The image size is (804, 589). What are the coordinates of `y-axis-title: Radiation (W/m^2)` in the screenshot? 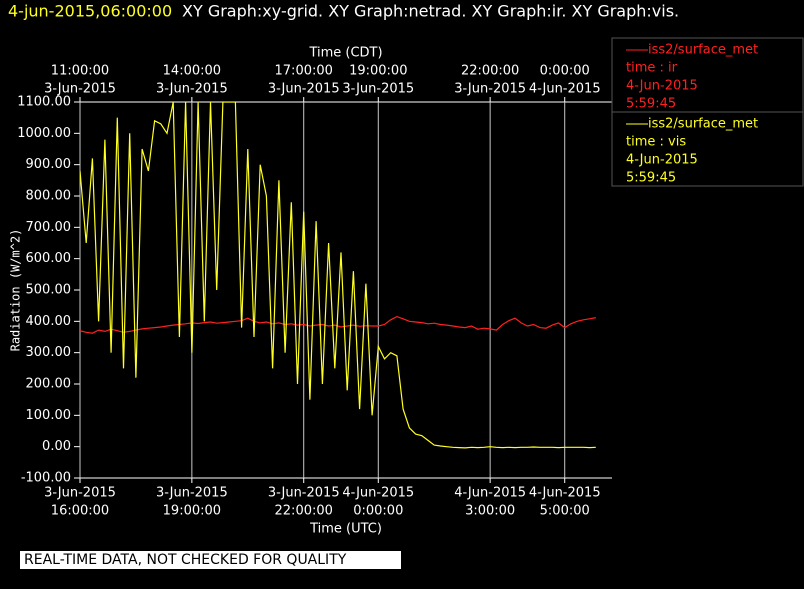 It's located at (16, 290).